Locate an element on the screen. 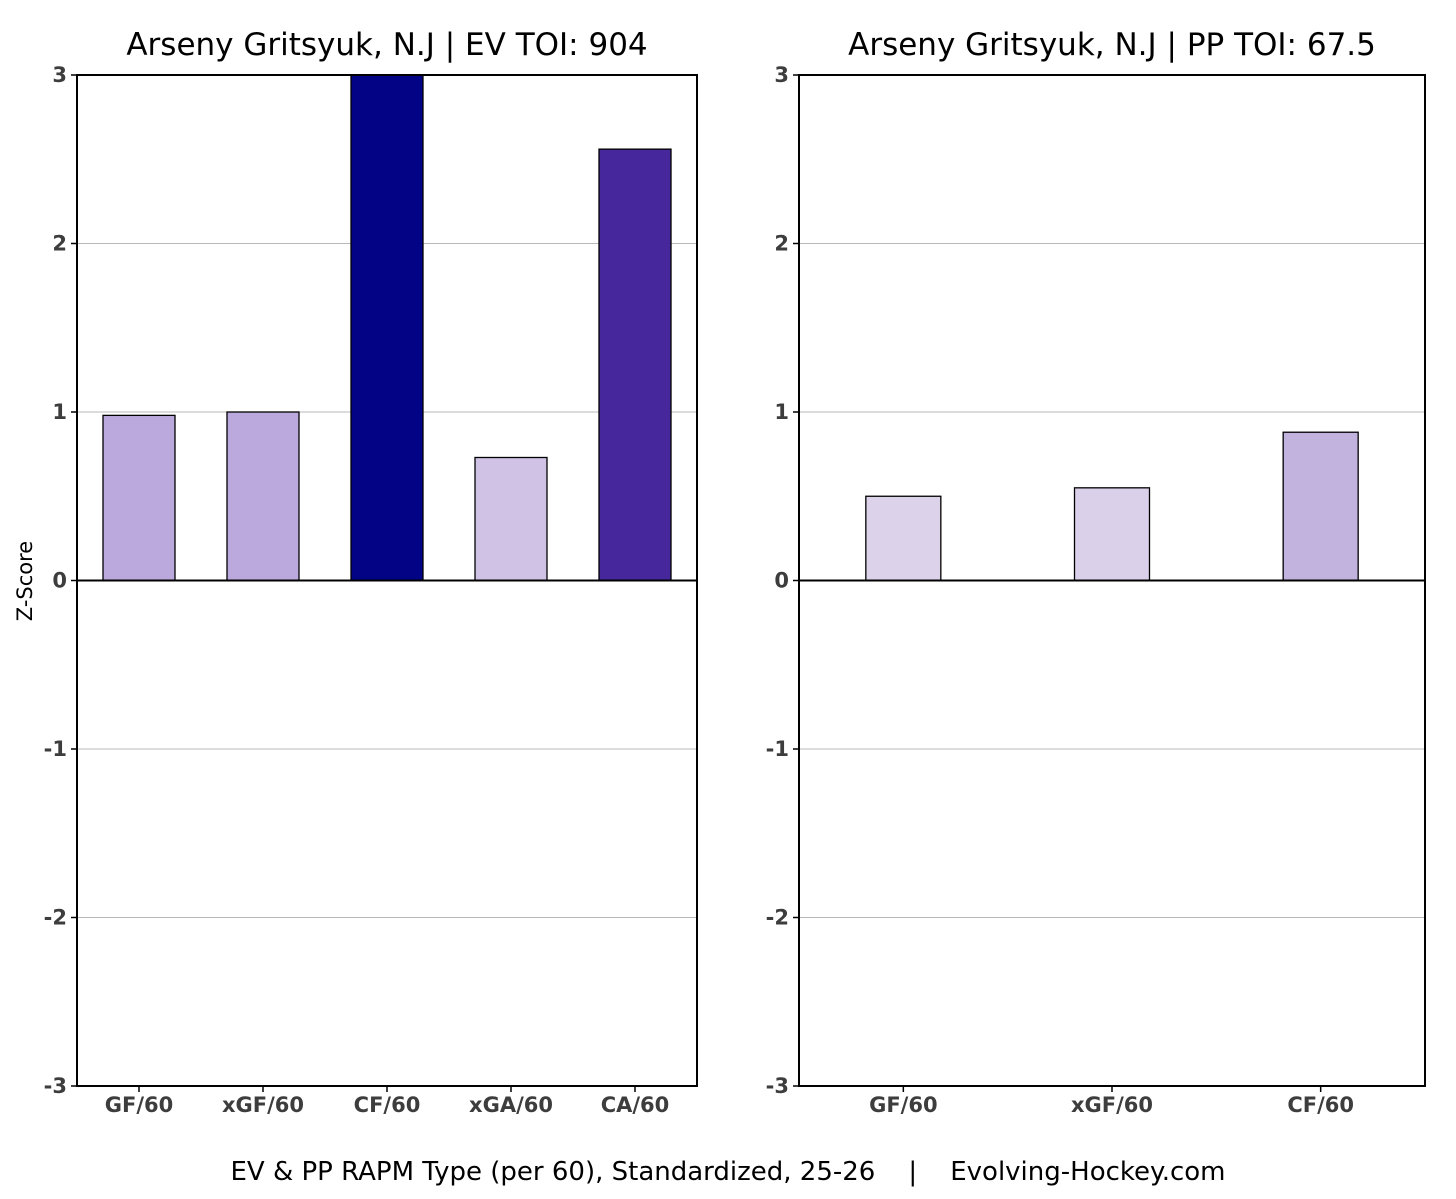 This screenshot has width=1456, height=1199. pp-y-tick-label: -1 is located at coordinates (777, 749).